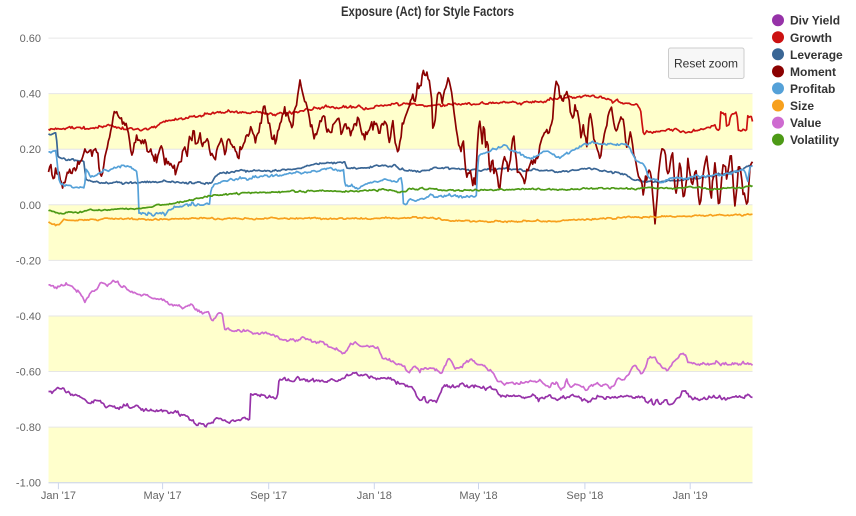  What do you see at coordinates (814, 140) in the screenshot?
I see `svg-text: Volatility` at bounding box center [814, 140].